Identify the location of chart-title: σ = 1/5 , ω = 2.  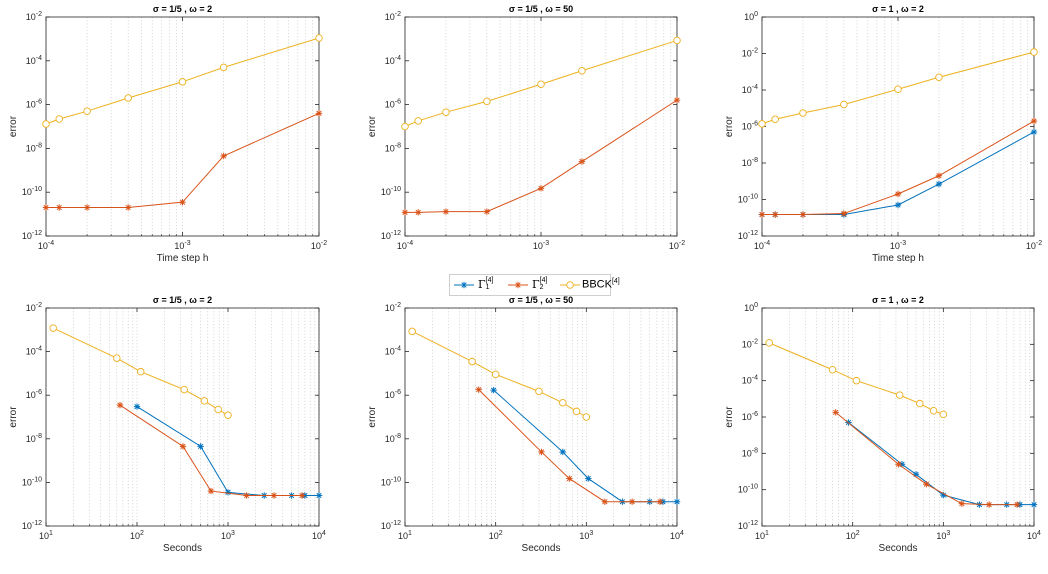
(182, 9).